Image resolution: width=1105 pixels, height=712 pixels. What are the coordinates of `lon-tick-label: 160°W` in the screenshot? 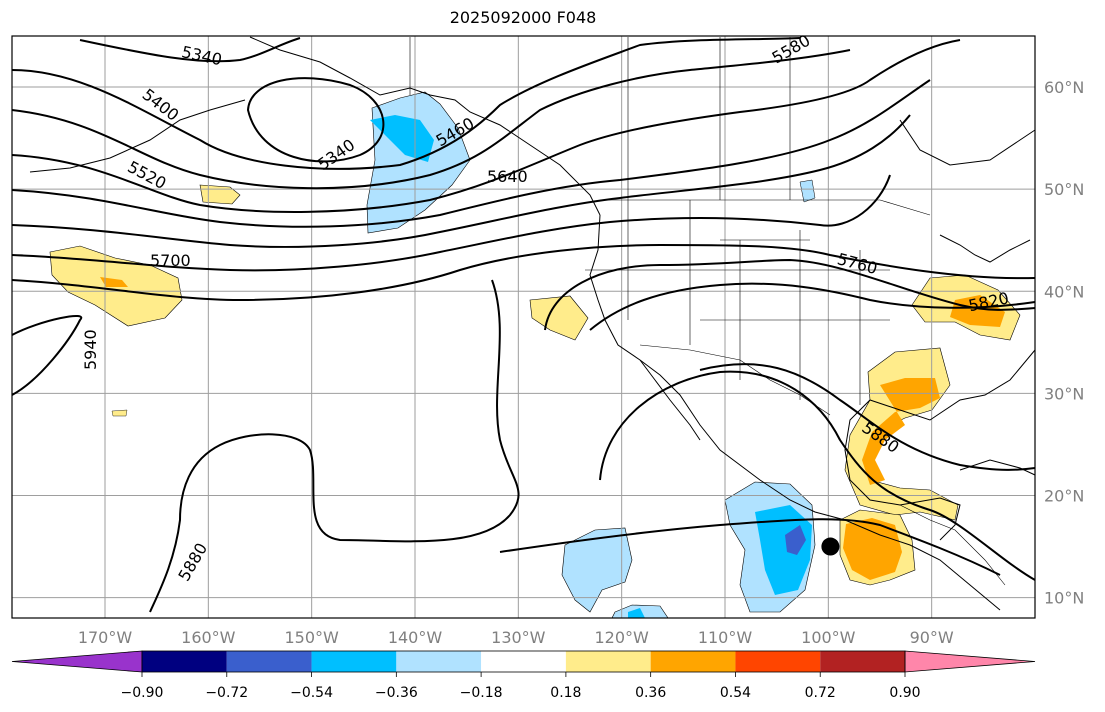 It's located at (208, 637).